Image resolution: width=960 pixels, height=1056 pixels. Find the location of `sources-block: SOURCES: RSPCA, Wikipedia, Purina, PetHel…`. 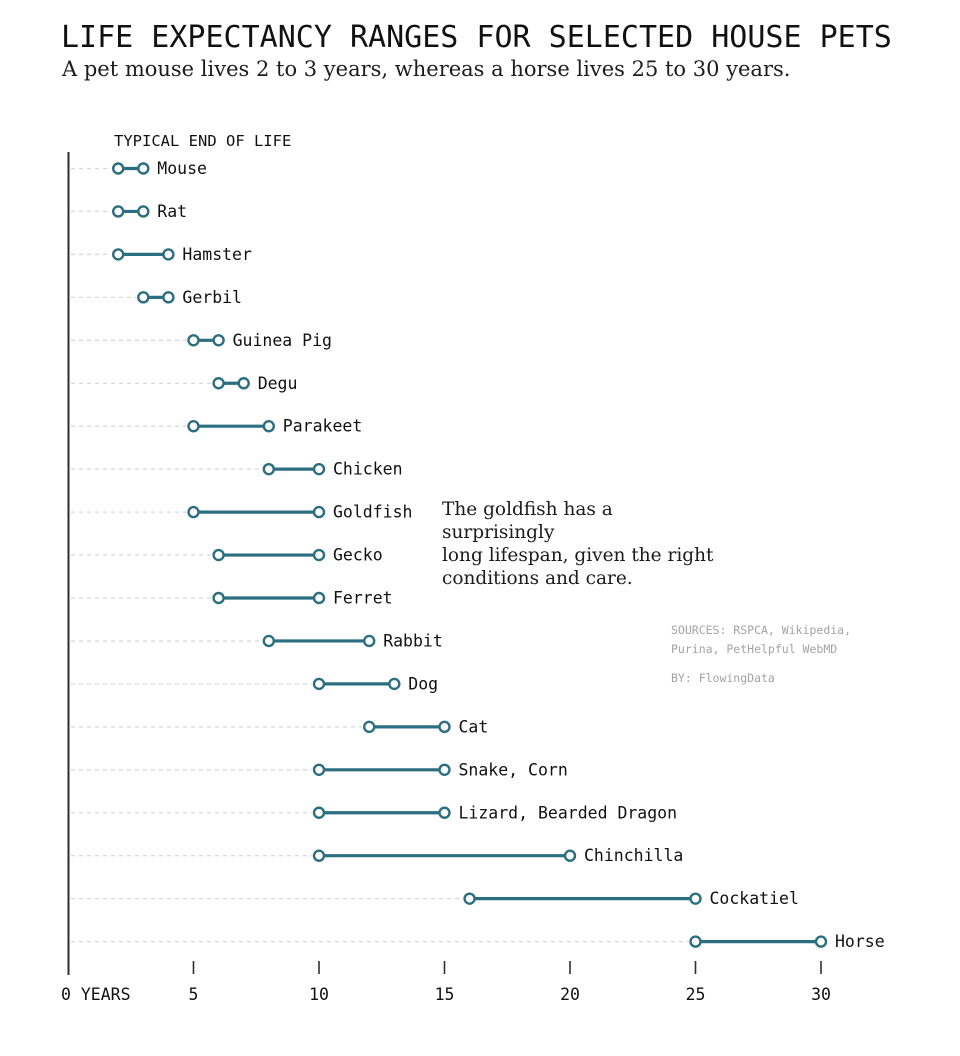

sources-block: SOURCES: RSPCA, Wikipedia, Purina, PetHel… is located at coordinates (761, 654).